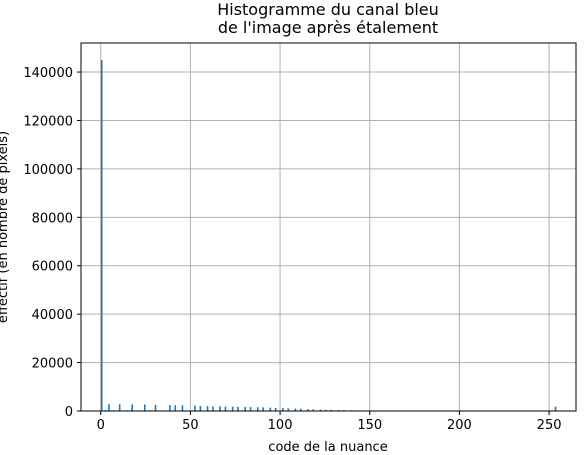  I want to click on x-tick-label: 0, so click(101, 425).